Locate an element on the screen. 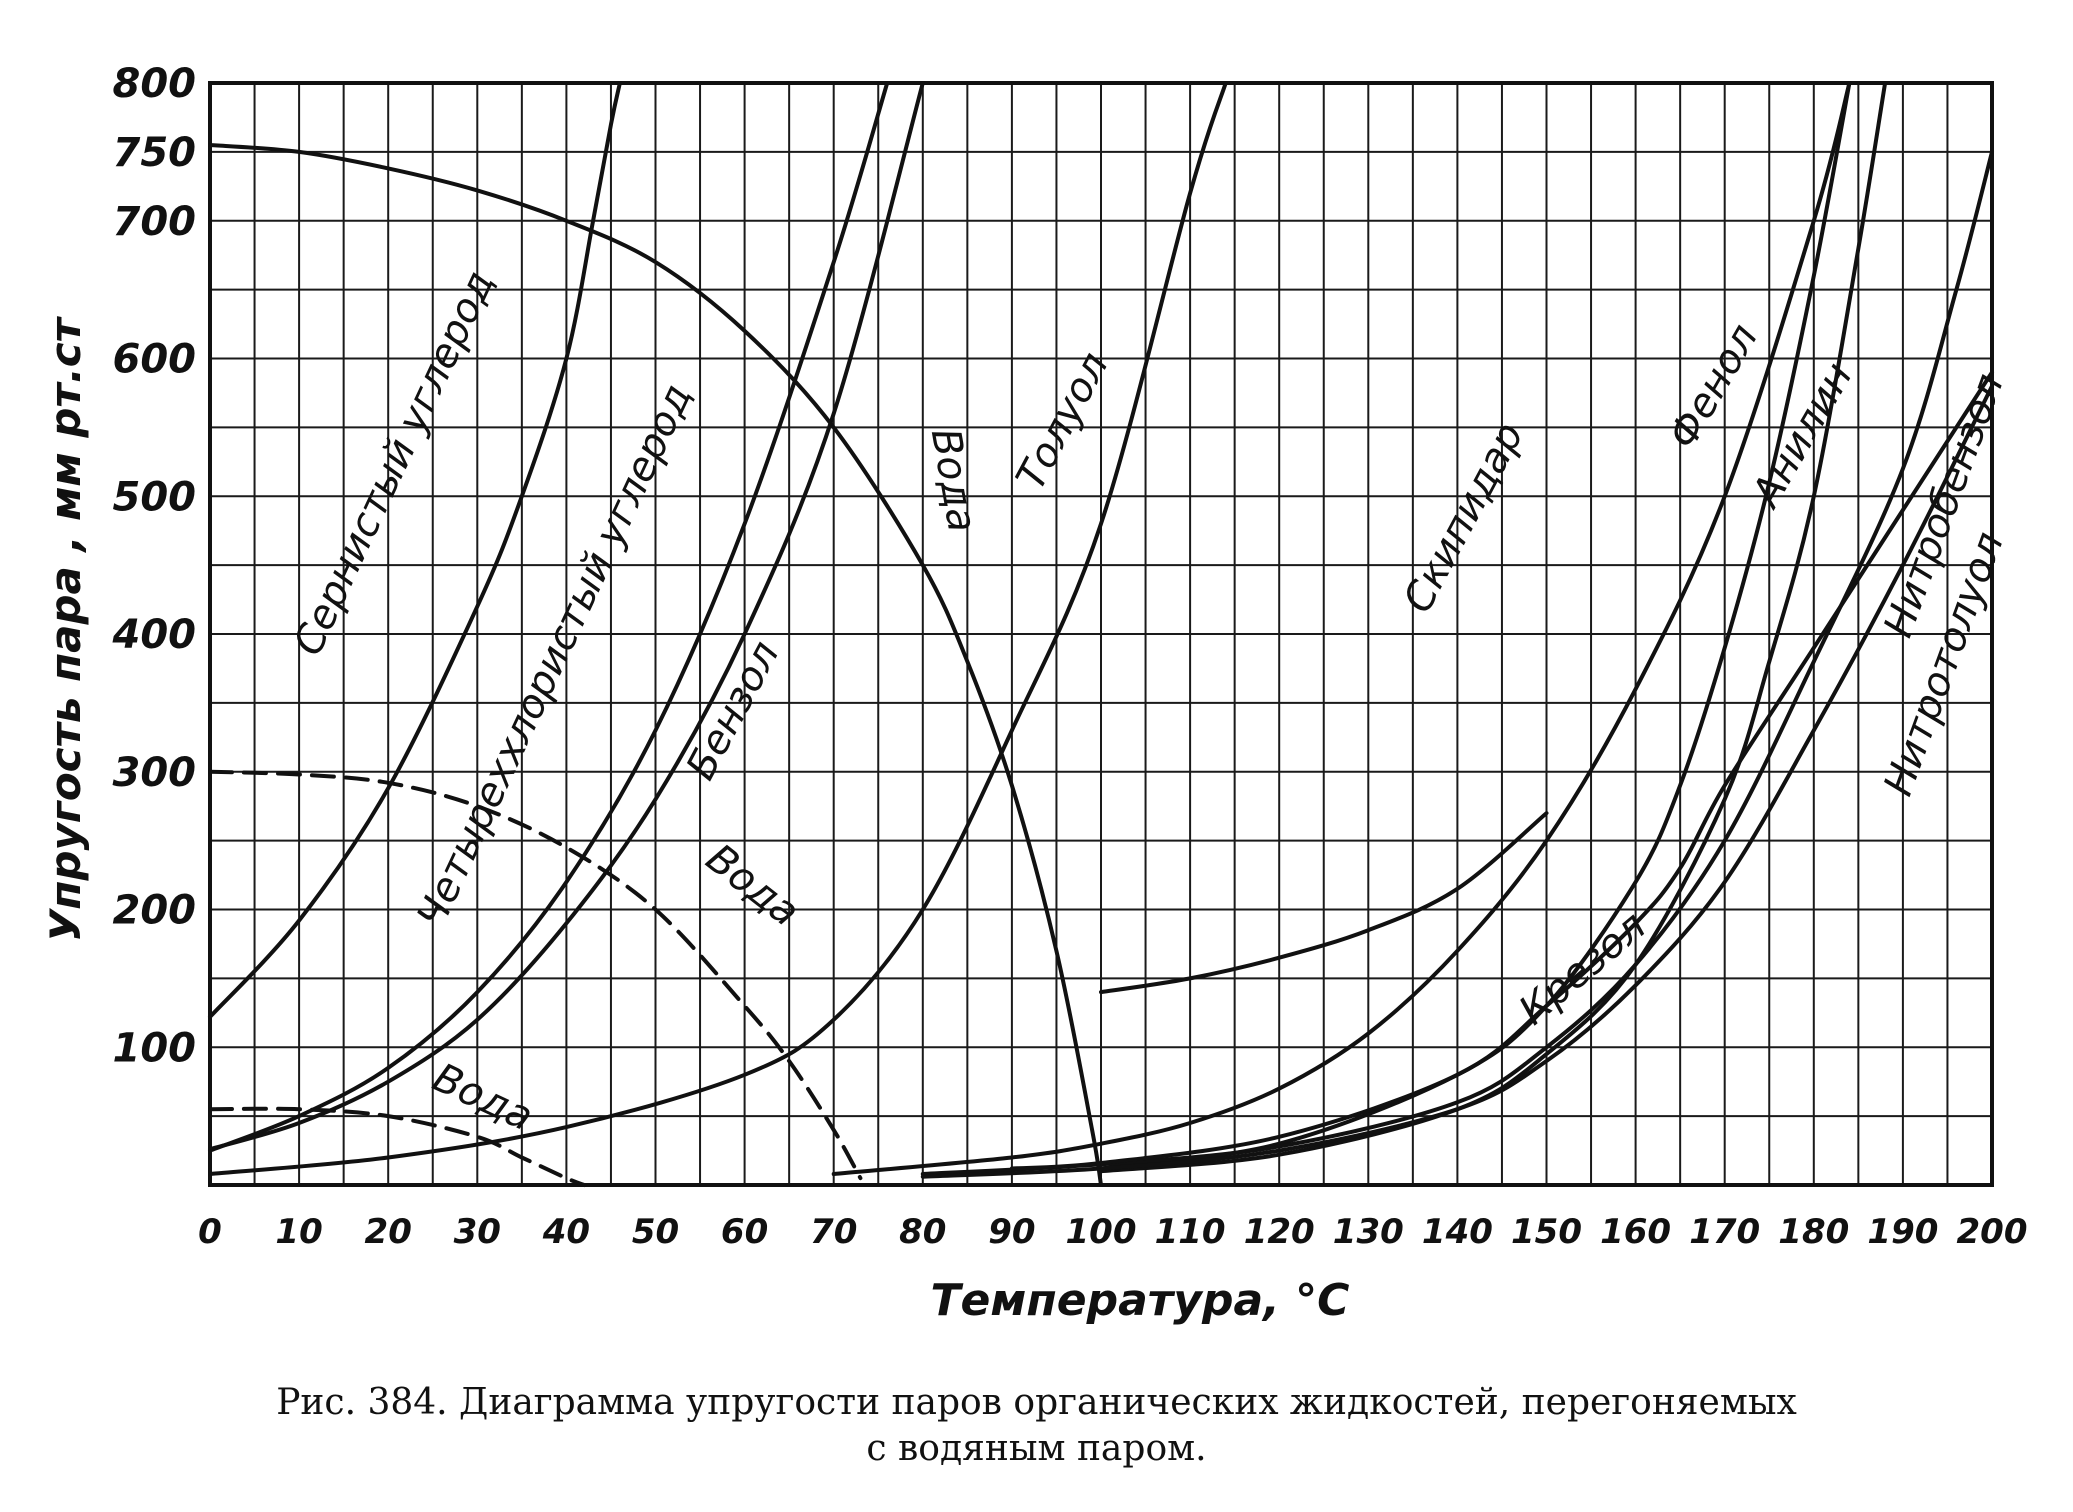  y-axis-title: Упругость пара , мм рт.ст is located at coordinates (65, 628).